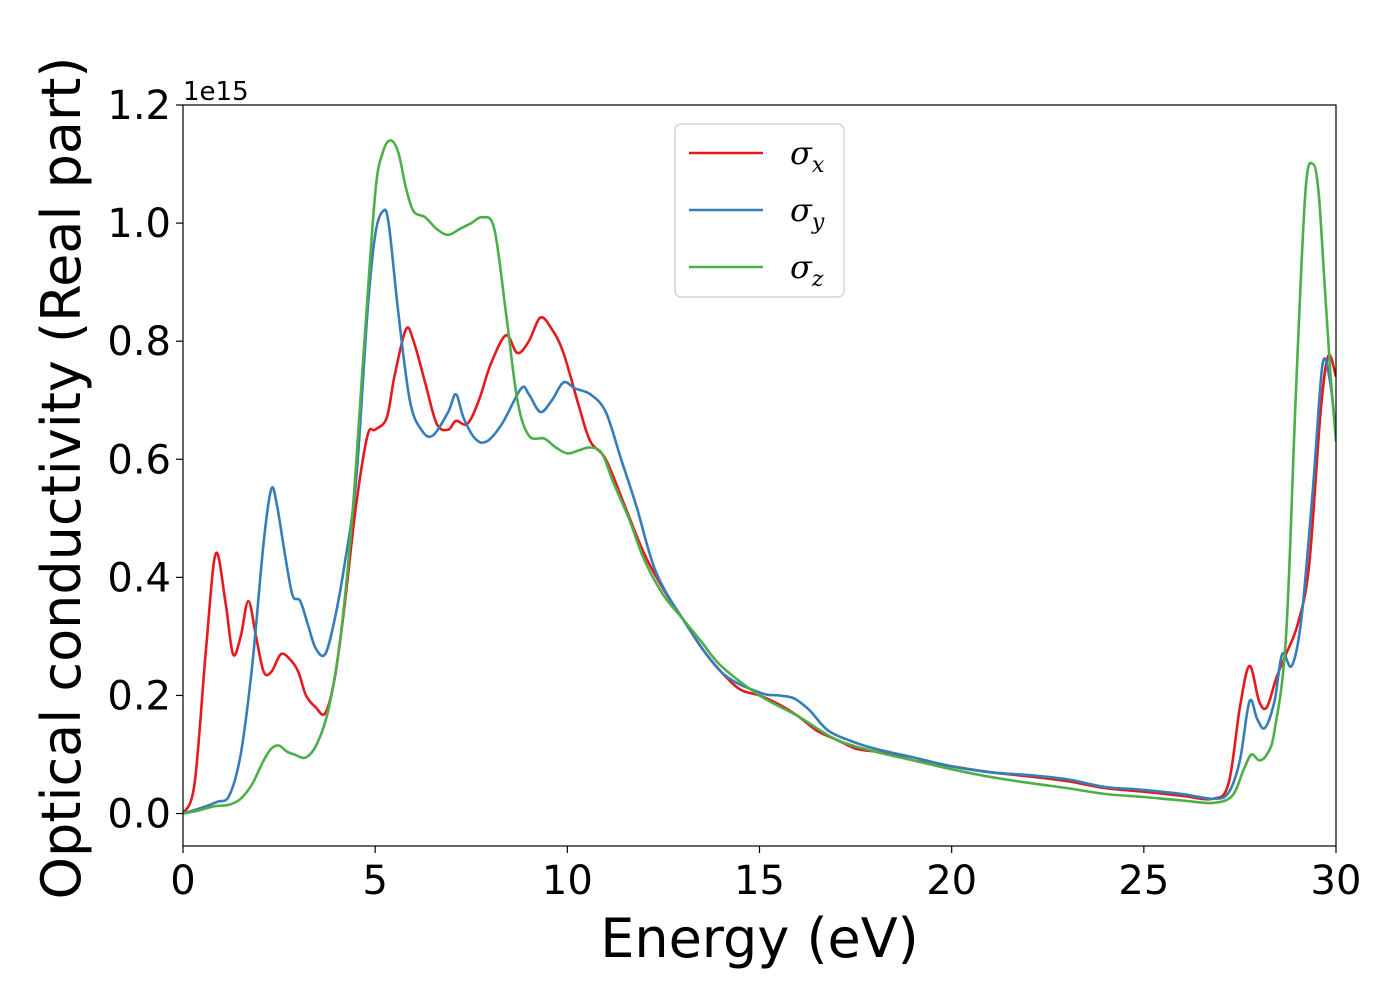  Describe the element at coordinates (951, 881) in the screenshot. I see `x-tick-label: 20` at that location.